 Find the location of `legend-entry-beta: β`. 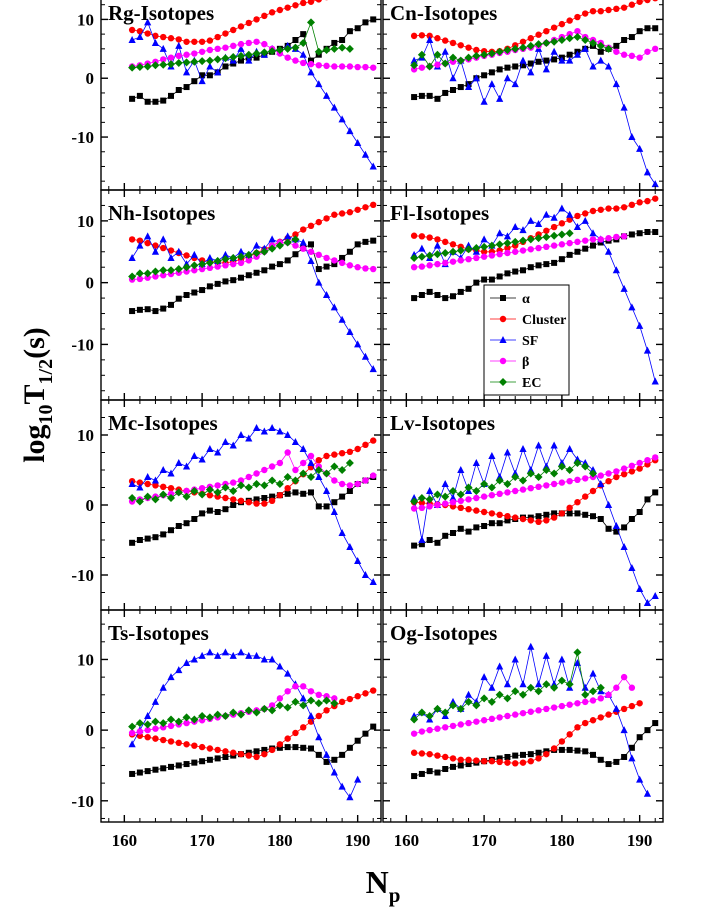

legend-entry-beta: β is located at coordinates (509, 362).